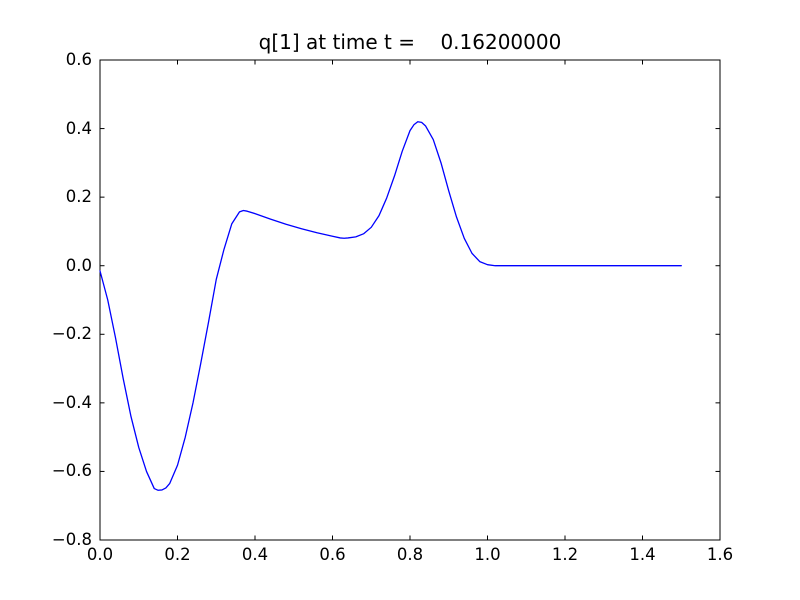 The image size is (800, 600). Describe the element at coordinates (71, 539) in the screenshot. I see `y-tick-label: −0.8` at that location.